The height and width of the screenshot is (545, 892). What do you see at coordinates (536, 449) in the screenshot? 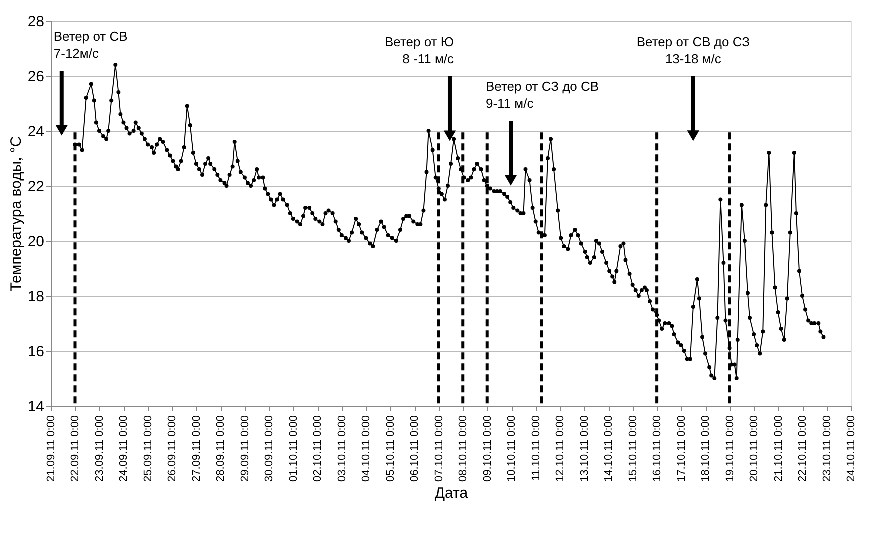
I see `x-tick-label: 11.10.11 0:00` at bounding box center [536, 449].